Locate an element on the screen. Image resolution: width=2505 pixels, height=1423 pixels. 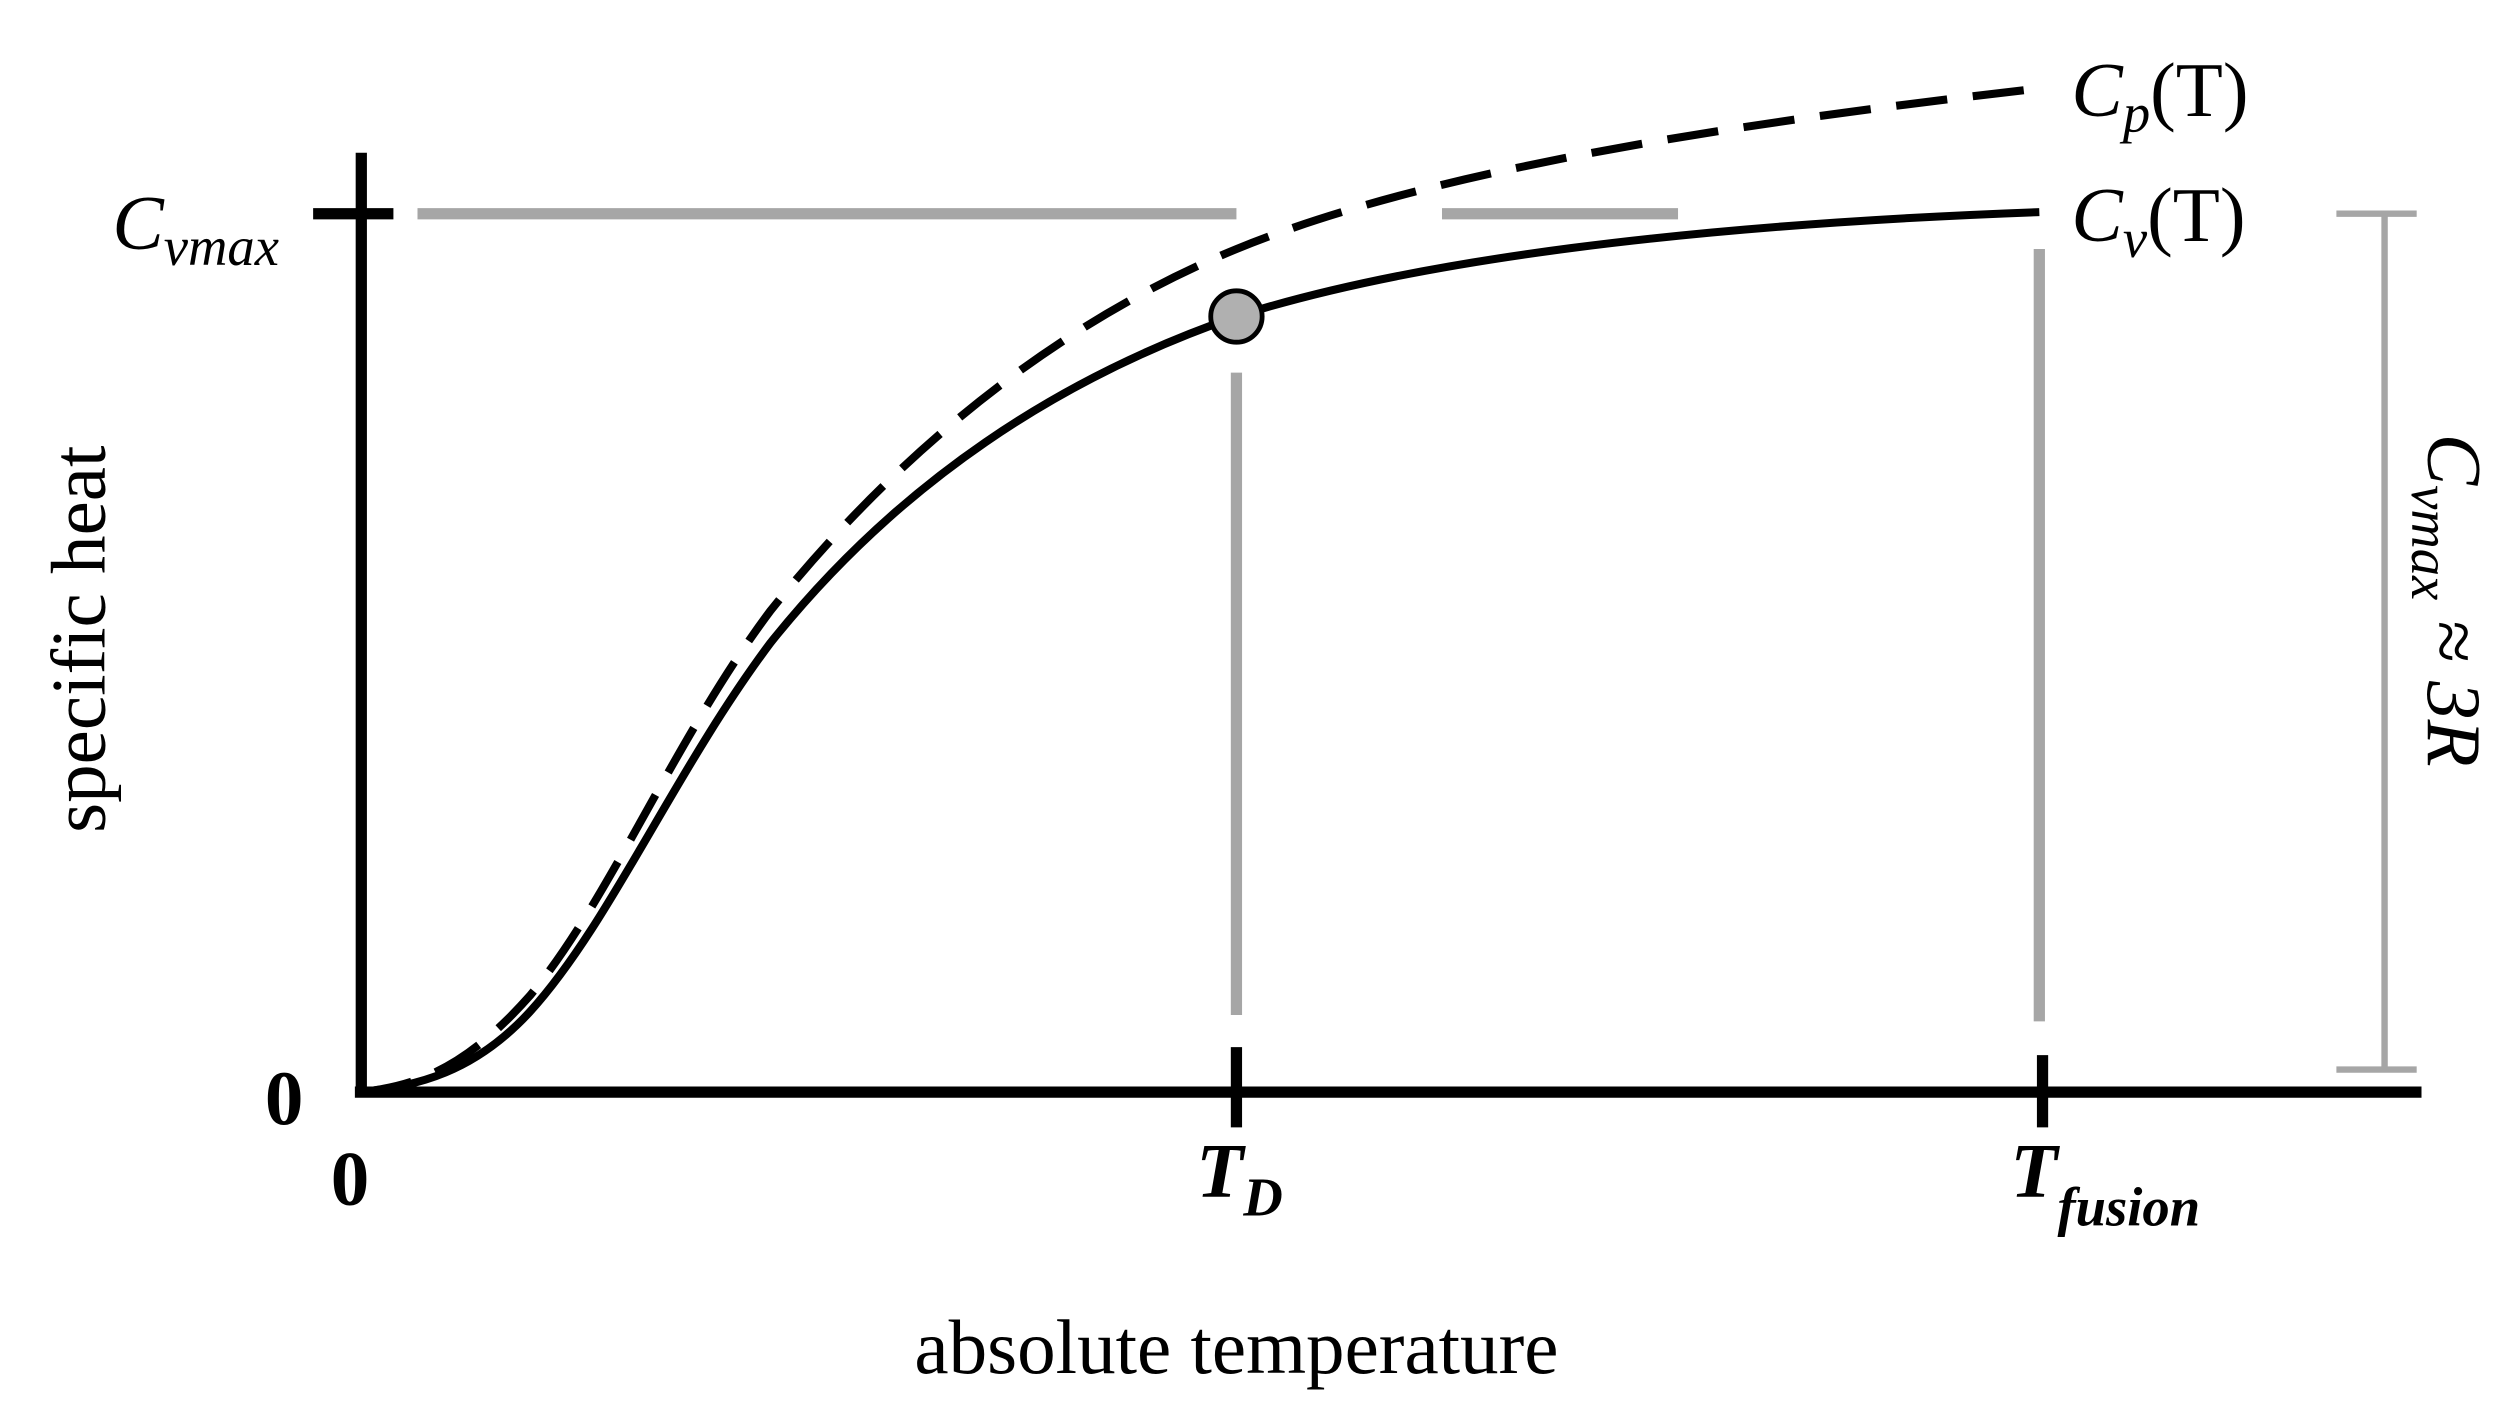
relation: ≈ 3R is located at coordinates (2454, 693).